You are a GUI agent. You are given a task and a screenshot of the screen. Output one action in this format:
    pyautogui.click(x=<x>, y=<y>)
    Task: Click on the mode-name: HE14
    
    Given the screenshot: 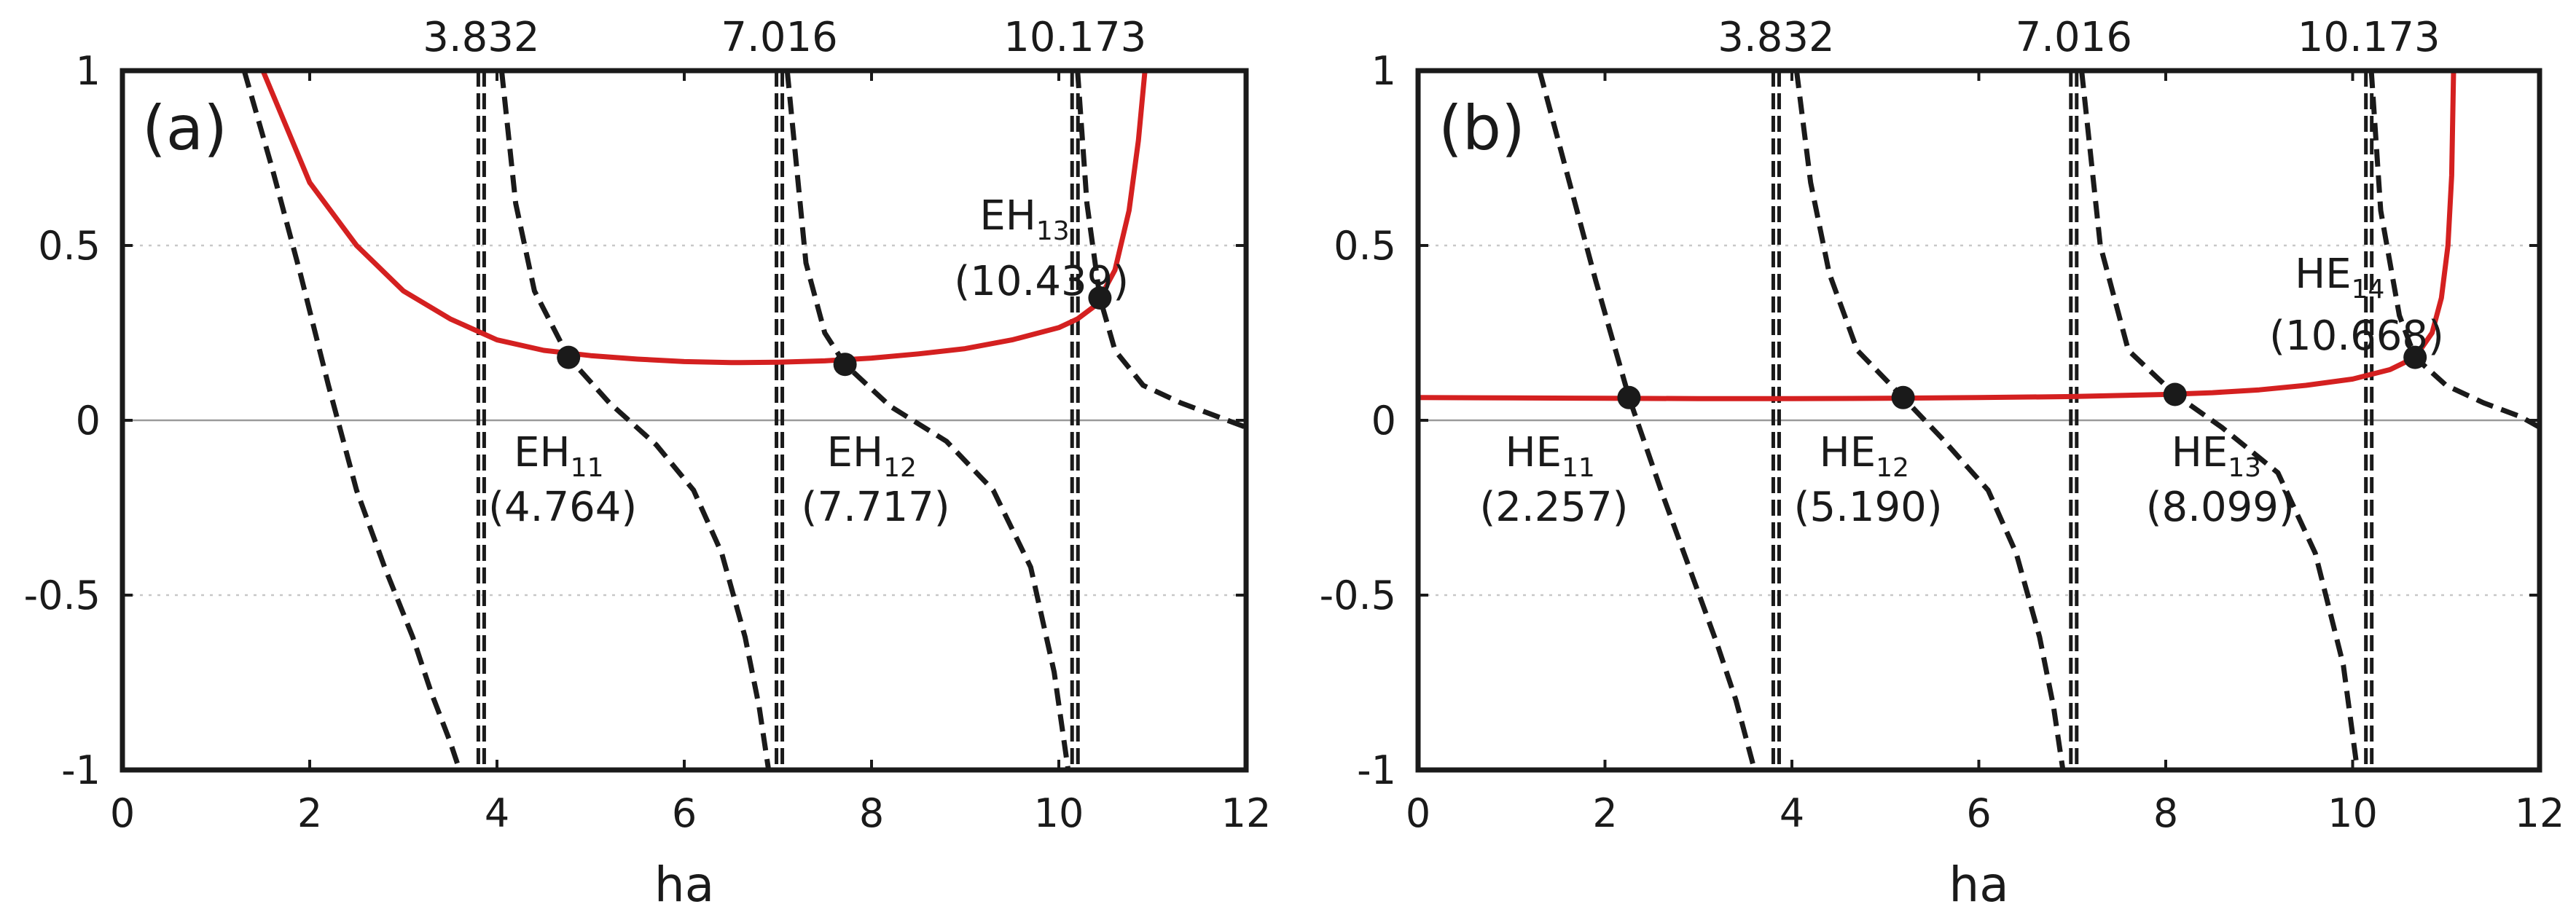 What is the action you would take?
    pyautogui.click(x=2339, y=277)
    